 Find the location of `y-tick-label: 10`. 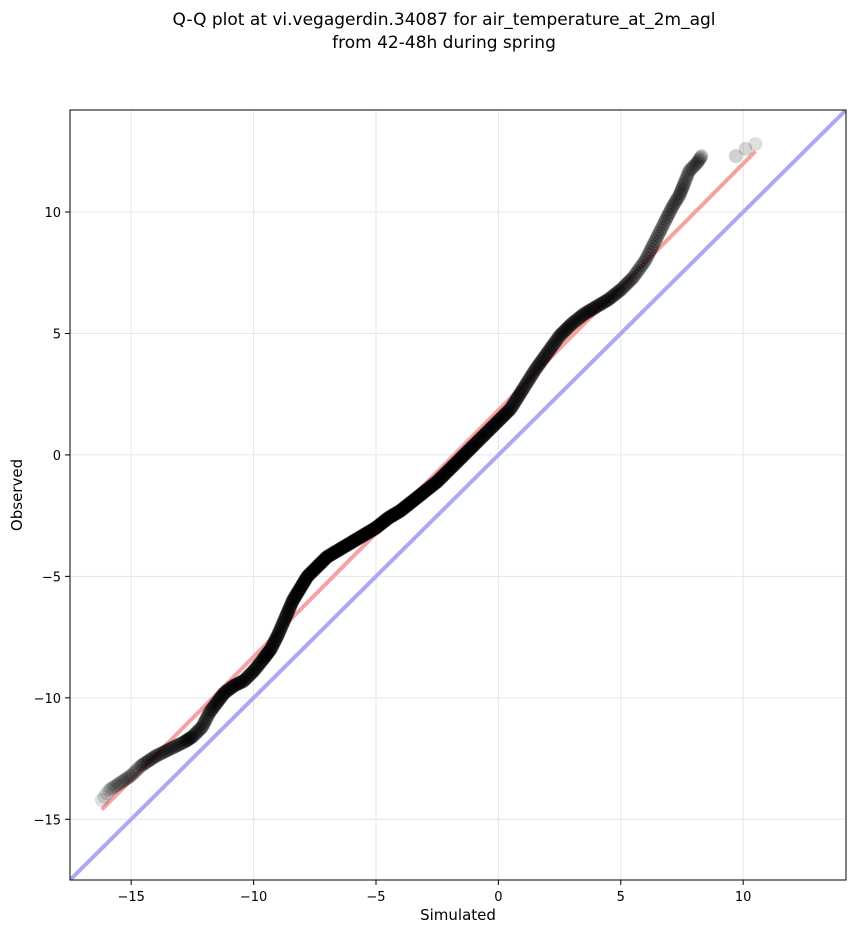

y-tick-label: 10 is located at coordinates (52, 213).